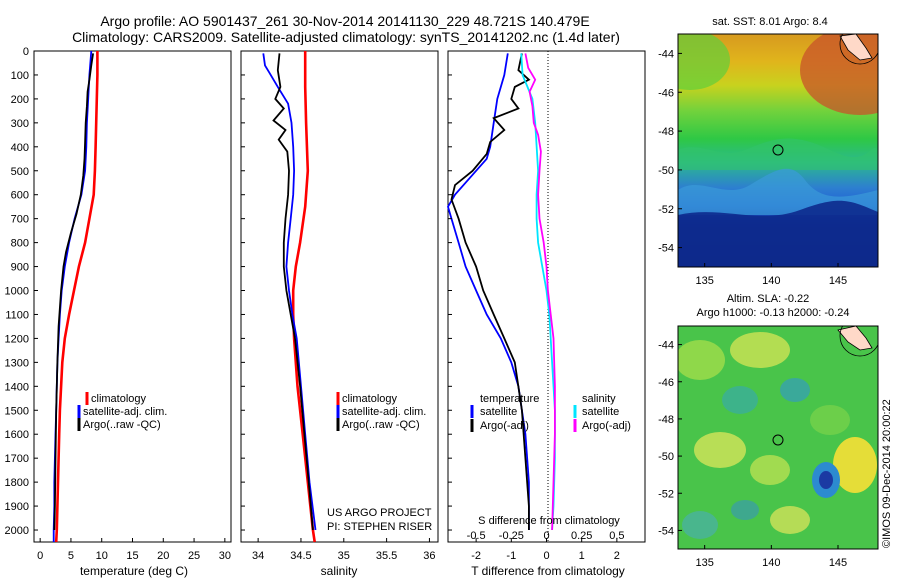  What do you see at coordinates (20, 76) in the screenshot?
I see `y-tick-label: 100` at bounding box center [20, 76].